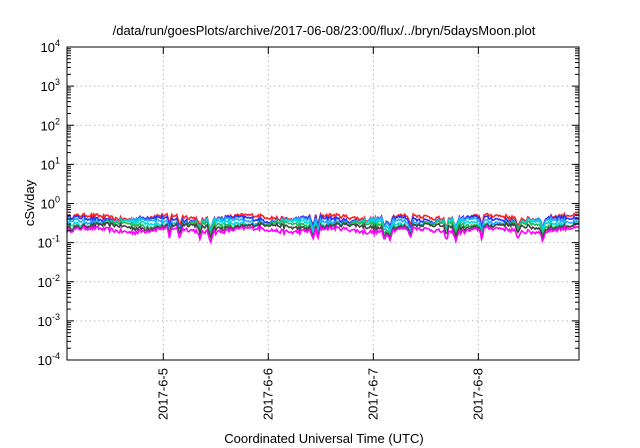 This screenshot has width=640, height=448. What do you see at coordinates (50, 163) in the screenshot?
I see `y-tick-label: 10¹` at bounding box center [50, 163].